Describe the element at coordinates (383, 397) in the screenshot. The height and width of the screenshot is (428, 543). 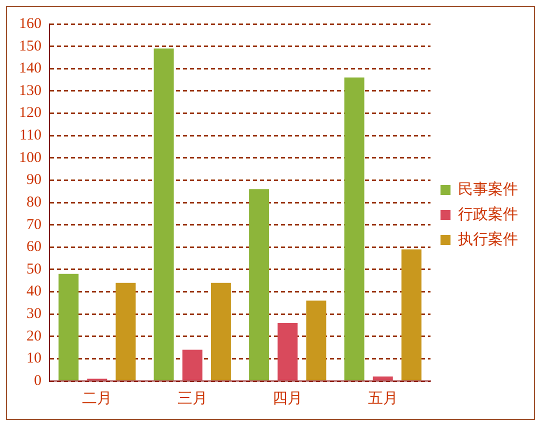
I see `x-tick-label: 五月` at that location.